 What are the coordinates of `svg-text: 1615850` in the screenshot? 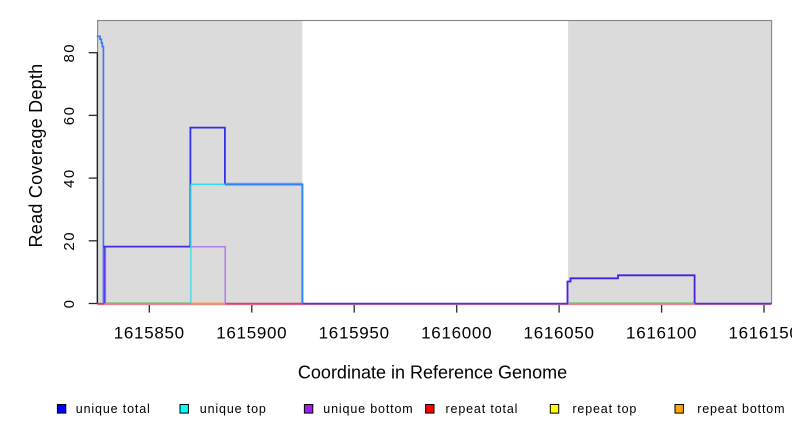 It's located at (149, 333).